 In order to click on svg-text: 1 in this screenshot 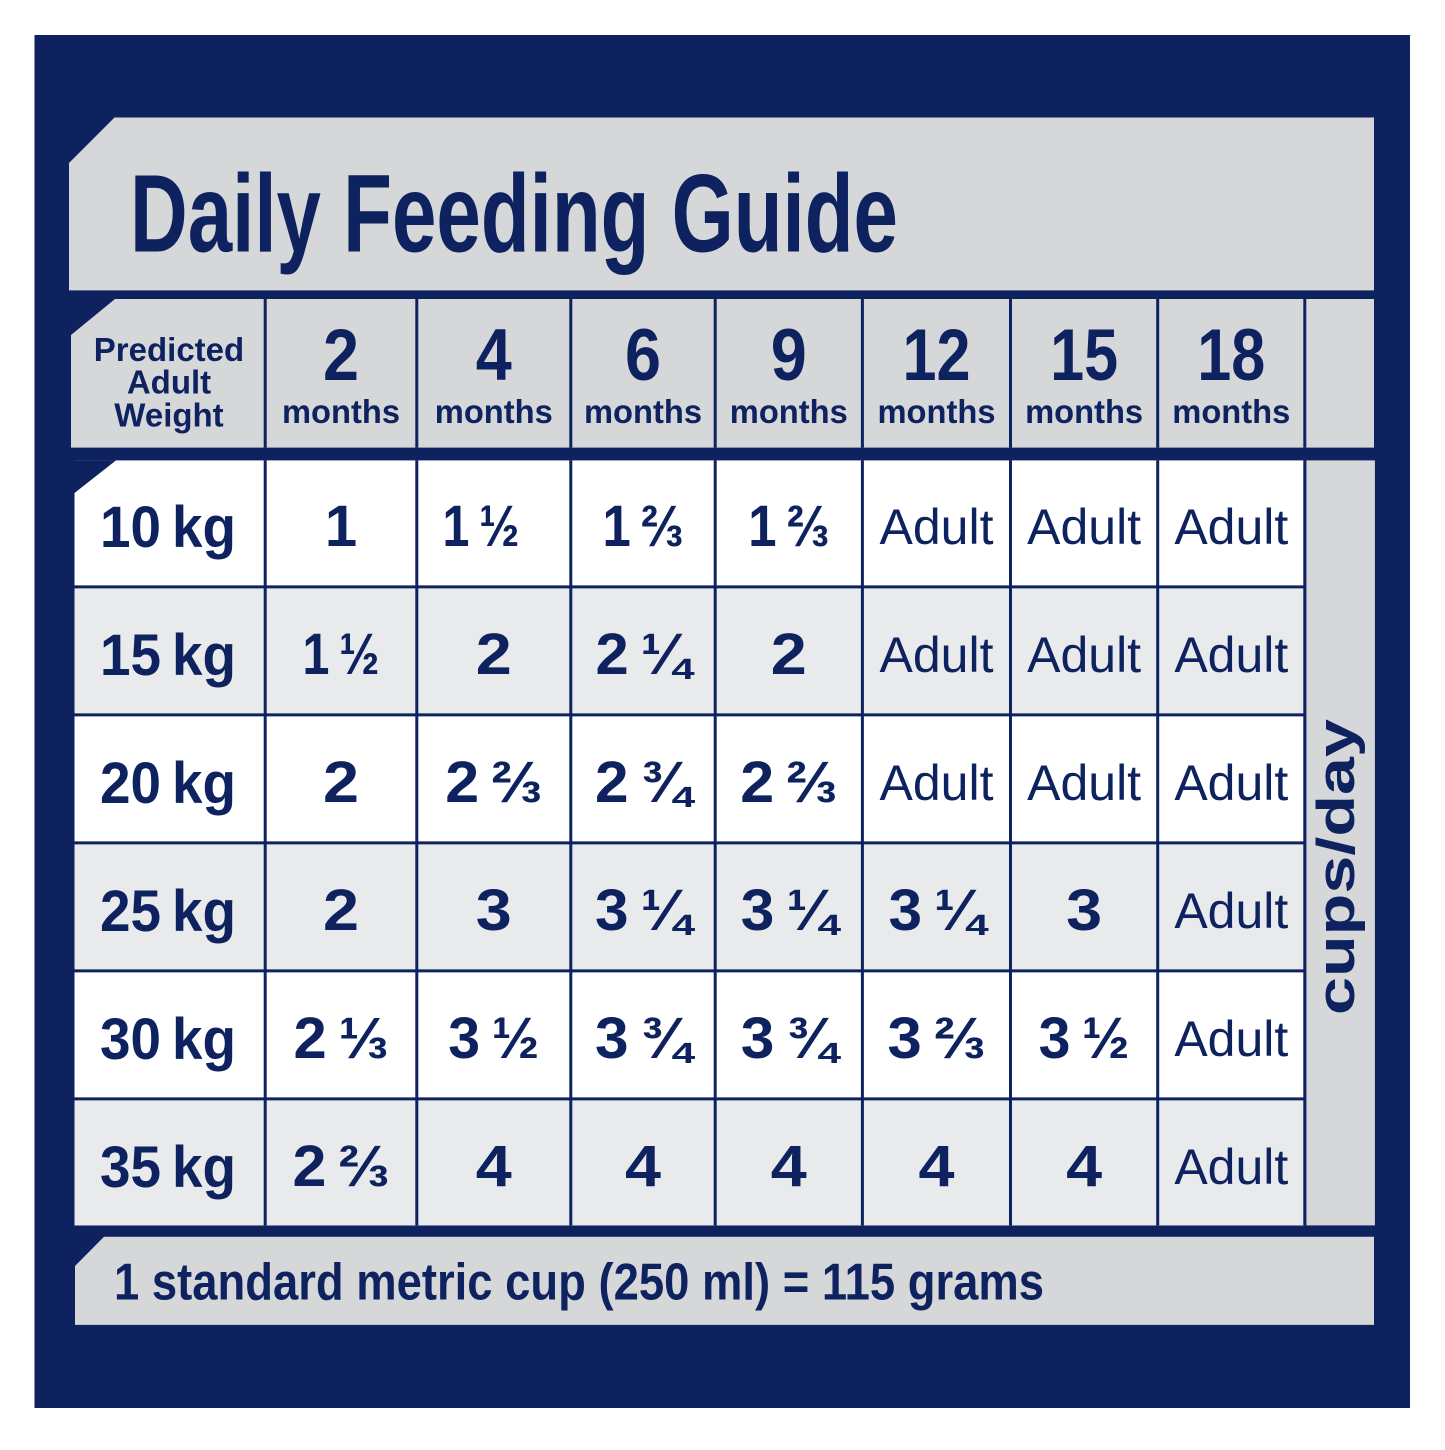, I will do `click(341, 526)`.